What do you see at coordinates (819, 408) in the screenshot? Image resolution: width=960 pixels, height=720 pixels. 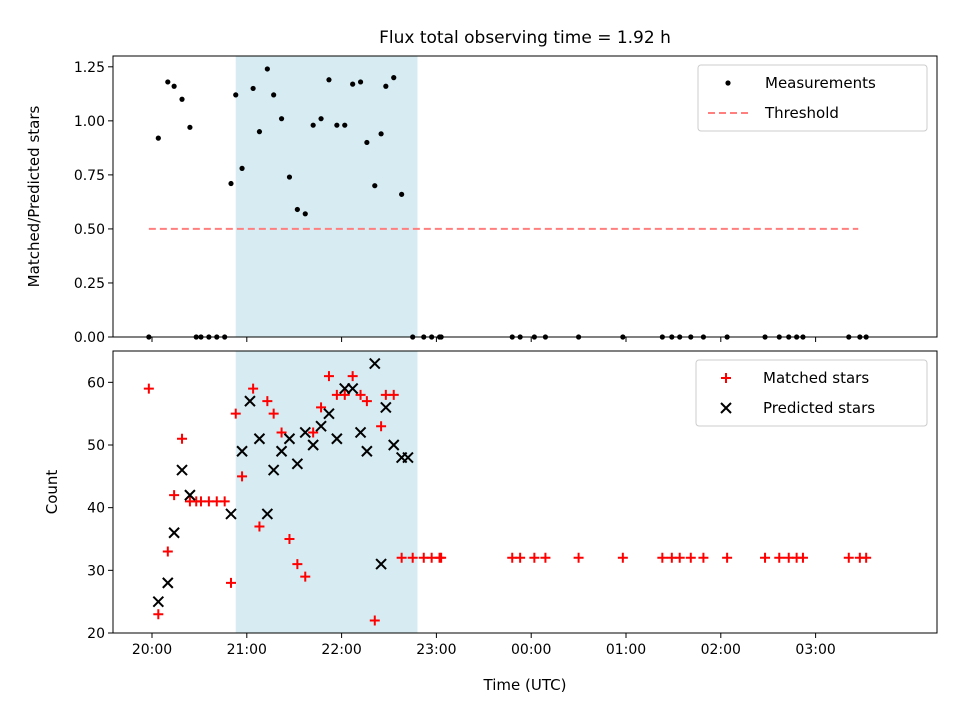 I see `legend-label: Predicted stars` at bounding box center [819, 408].